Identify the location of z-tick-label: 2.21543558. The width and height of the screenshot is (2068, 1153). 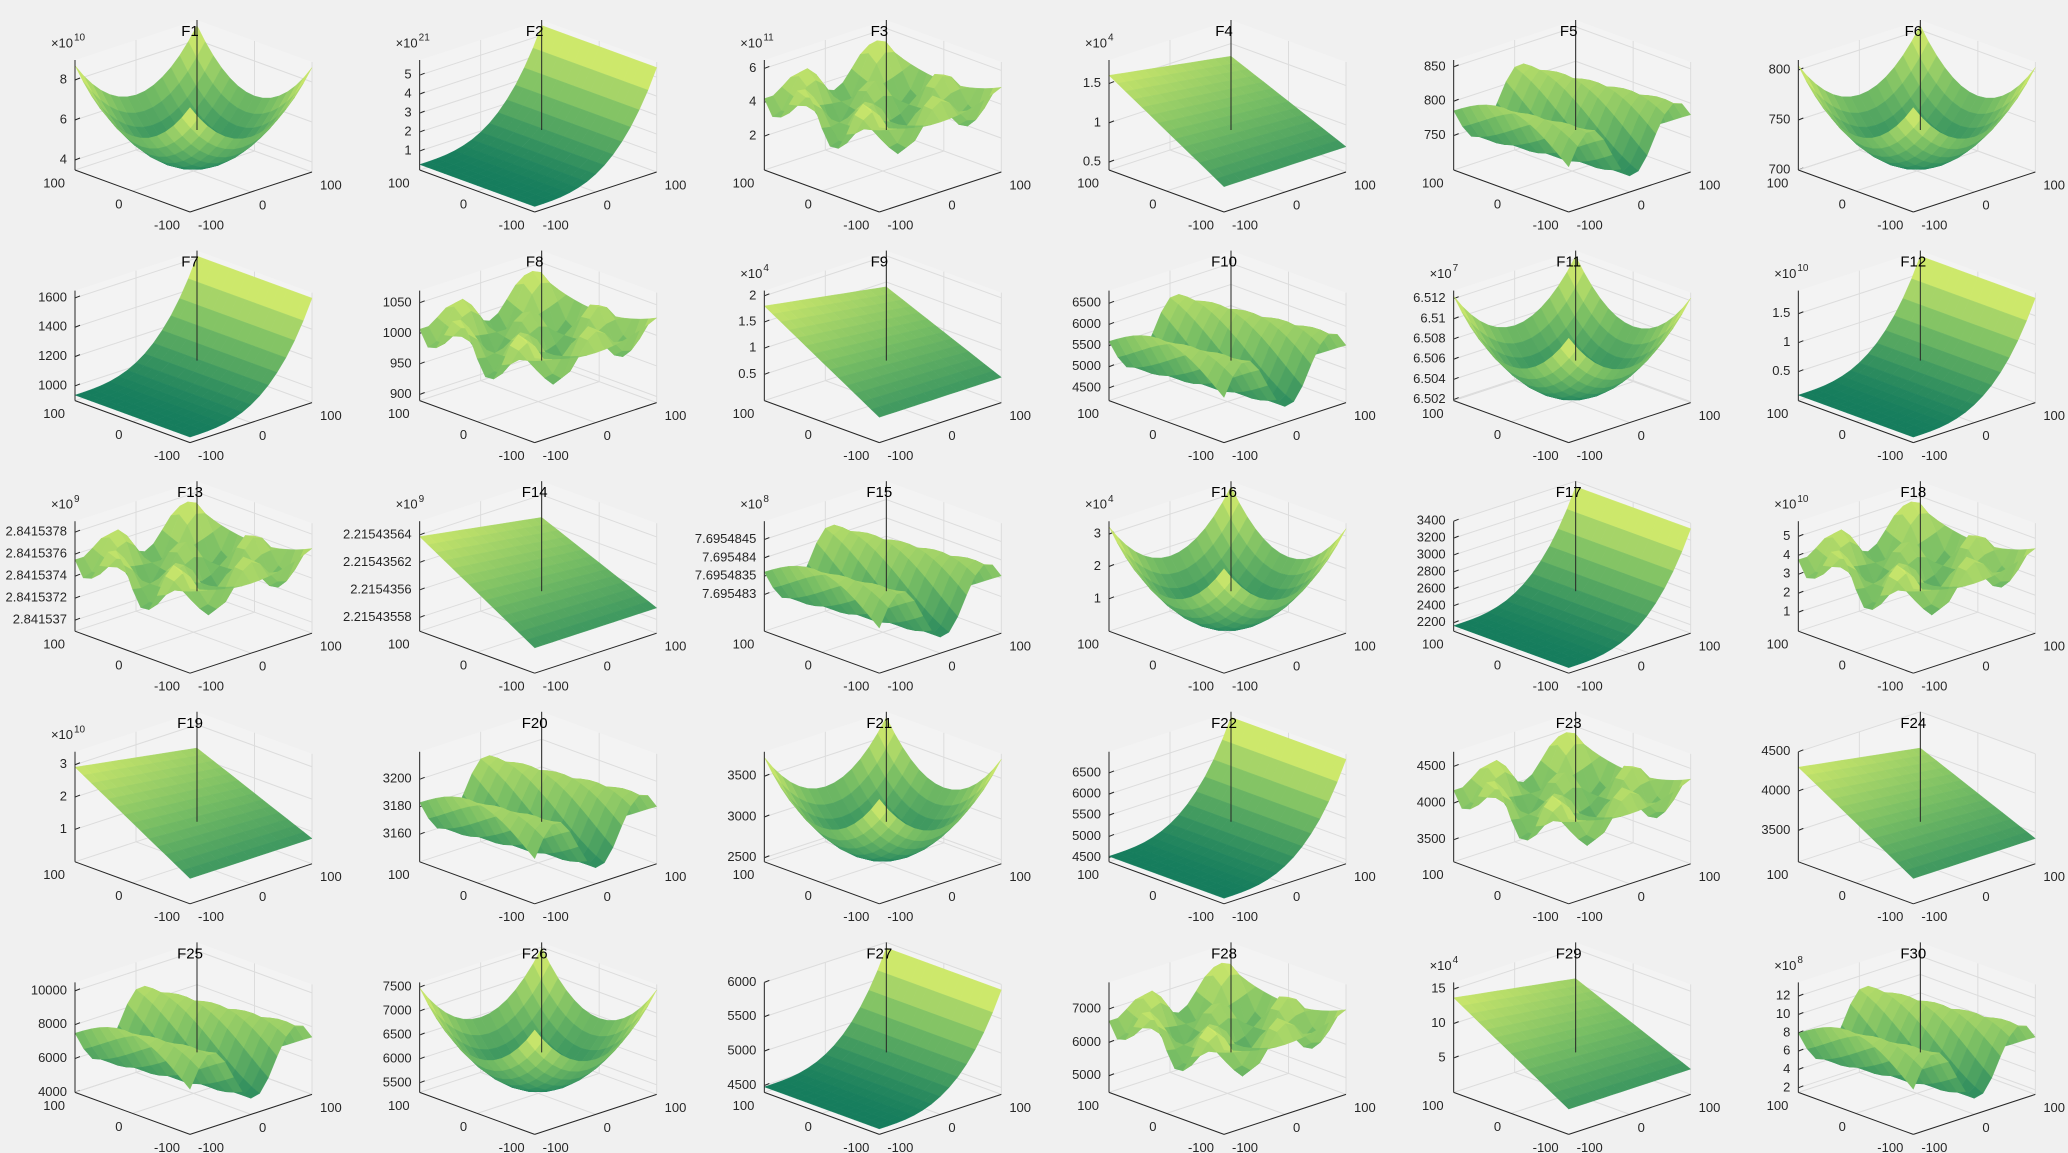
(377, 616).